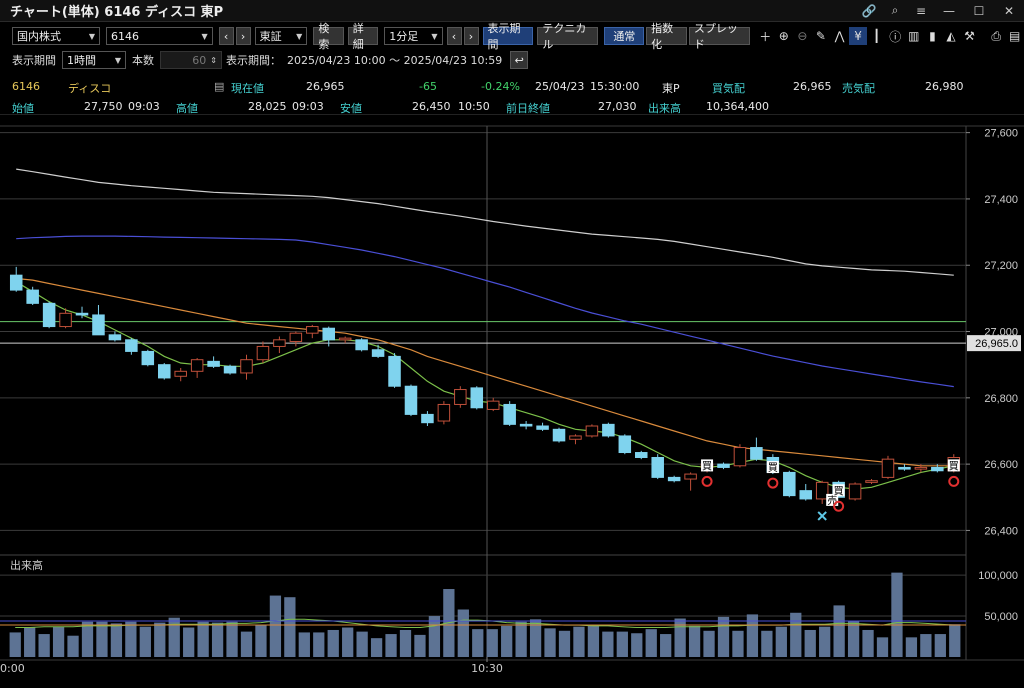 The image size is (1024, 688). I want to click on column-icon: ▮, so click(932, 36).